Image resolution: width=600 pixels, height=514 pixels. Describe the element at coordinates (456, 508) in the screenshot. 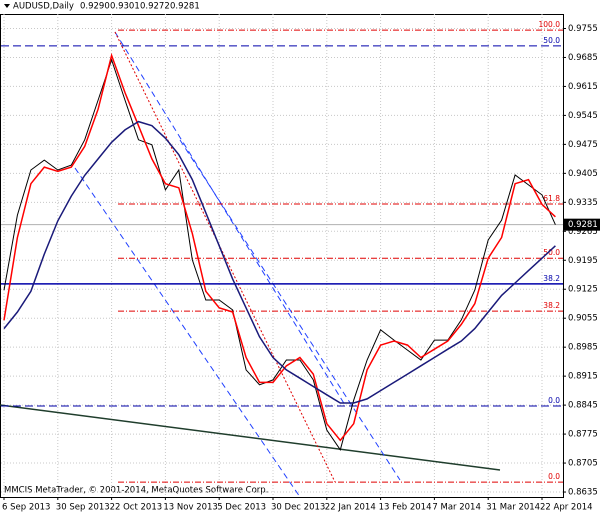

I see `x-tick-label: 7 Mar 2014` at that location.